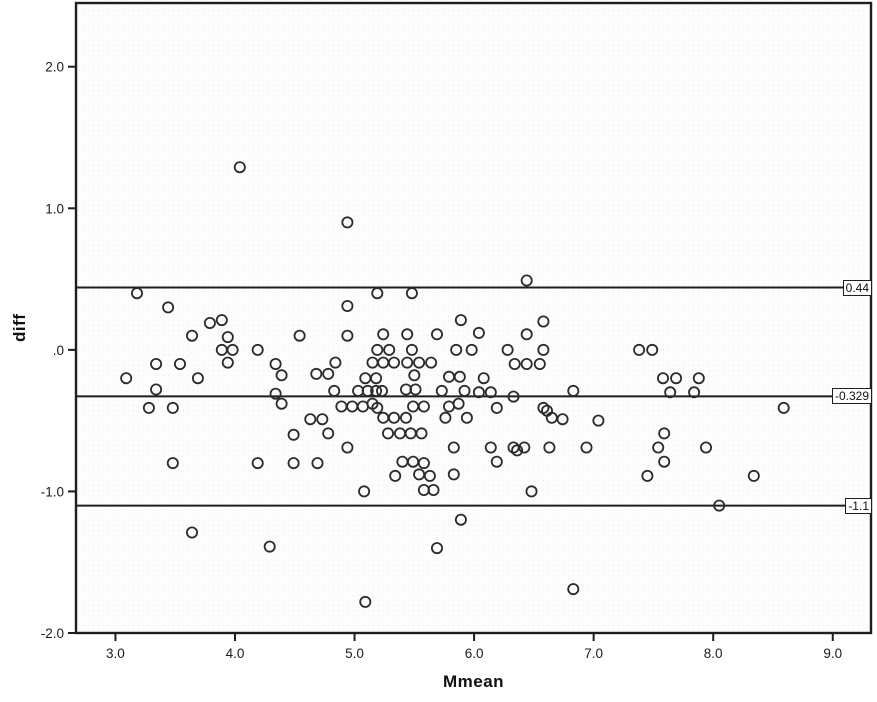  I want to click on mean-line-label: -0.329, so click(851, 396).